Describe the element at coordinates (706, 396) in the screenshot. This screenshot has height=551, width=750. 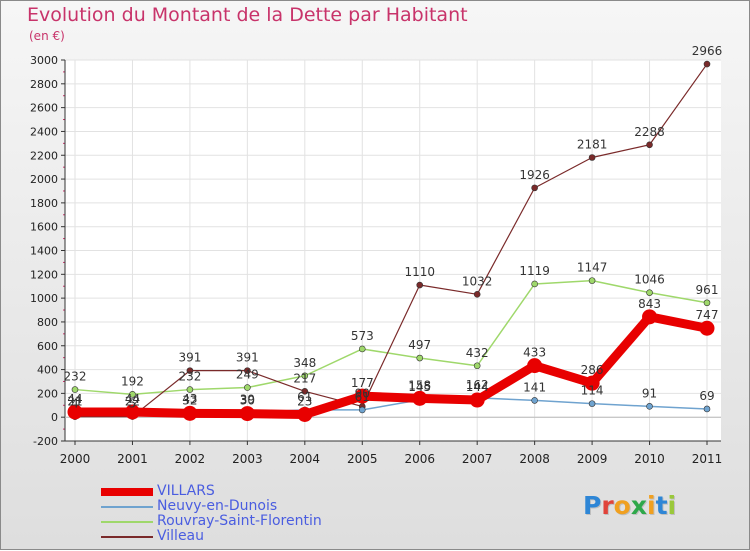
I see `data-label: 69` at that location.